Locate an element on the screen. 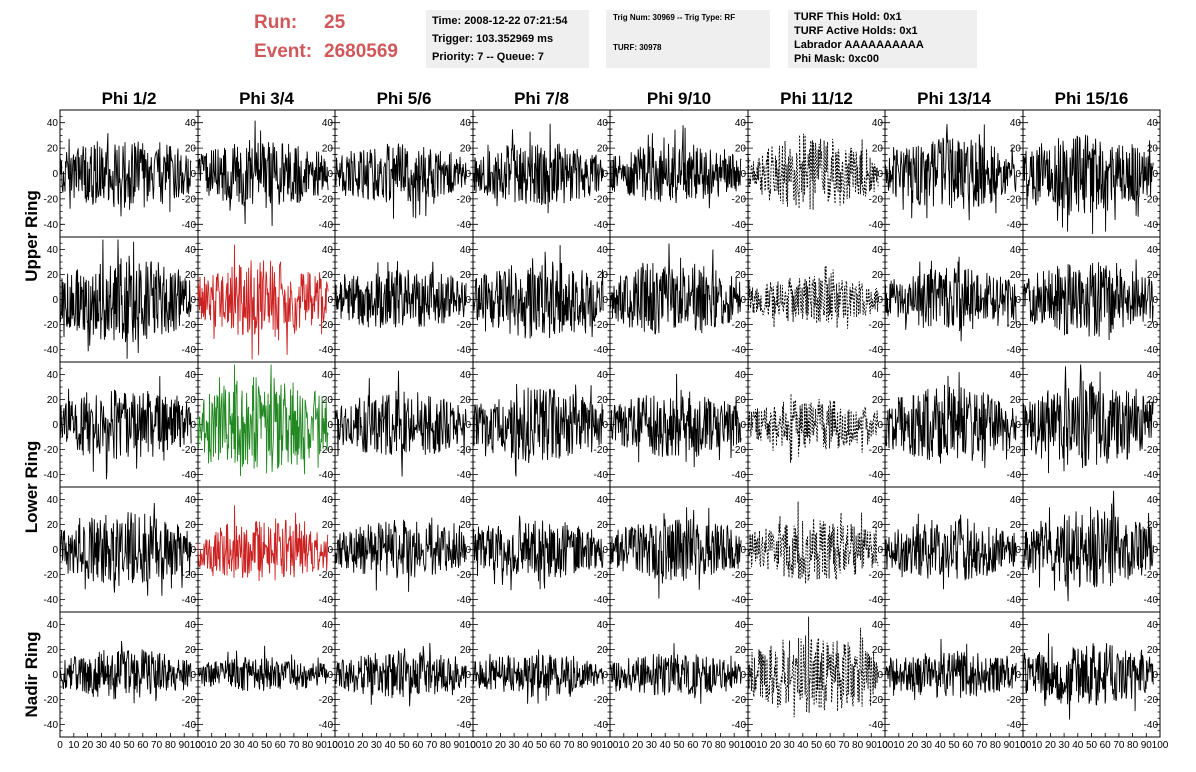  panel-r1-phi-1-2: -40 -40 -20 -20 0 0 20 20 40 40 is located at coordinates (121, 173).